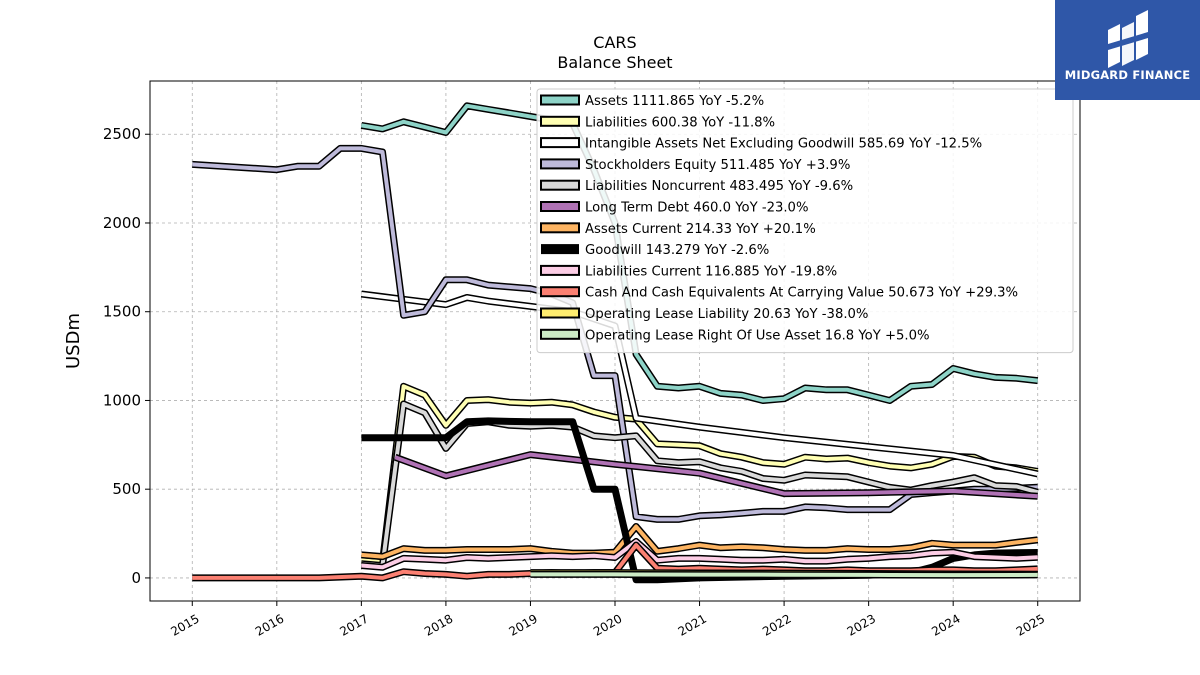  What do you see at coordinates (861, 624) in the screenshot?
I see `x-tick-label: 2023` at bounding box center [861, 624].